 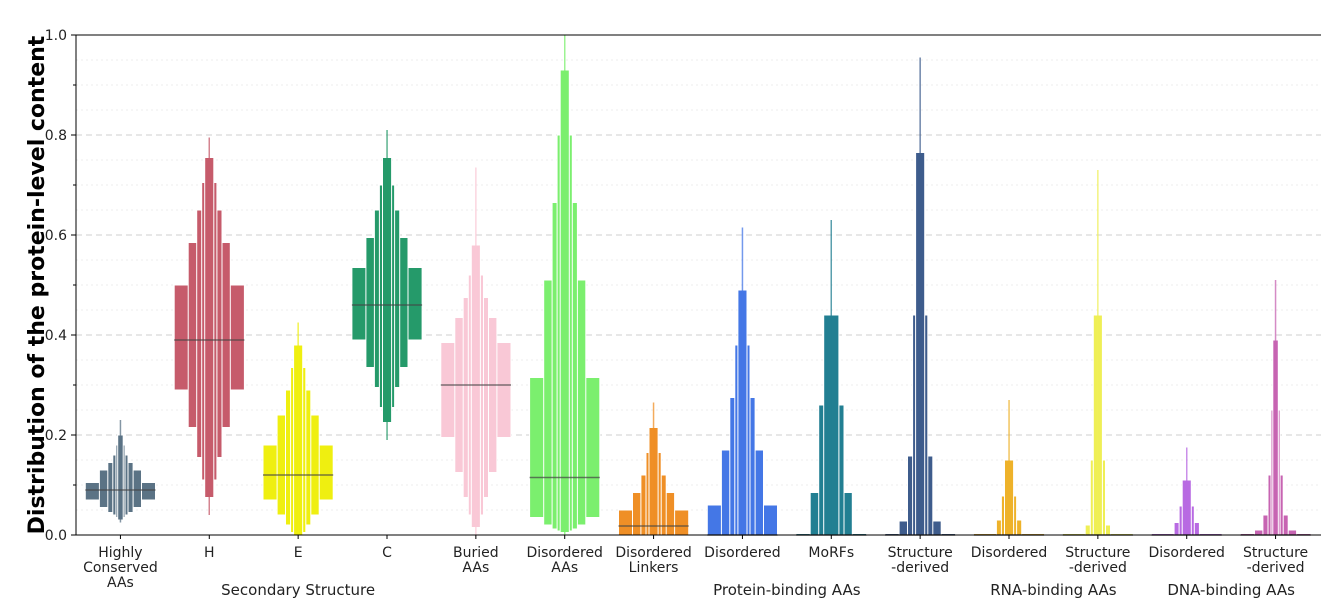 What do you see at coordinates (209, 553) in the screenshot?
I see `x-category-label: H` at bounding box center [209, 553].